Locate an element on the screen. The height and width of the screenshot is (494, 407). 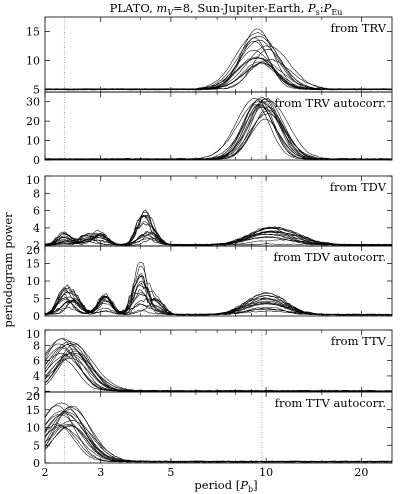
x-tick-label: 10 is located at coordinates (266, 472).